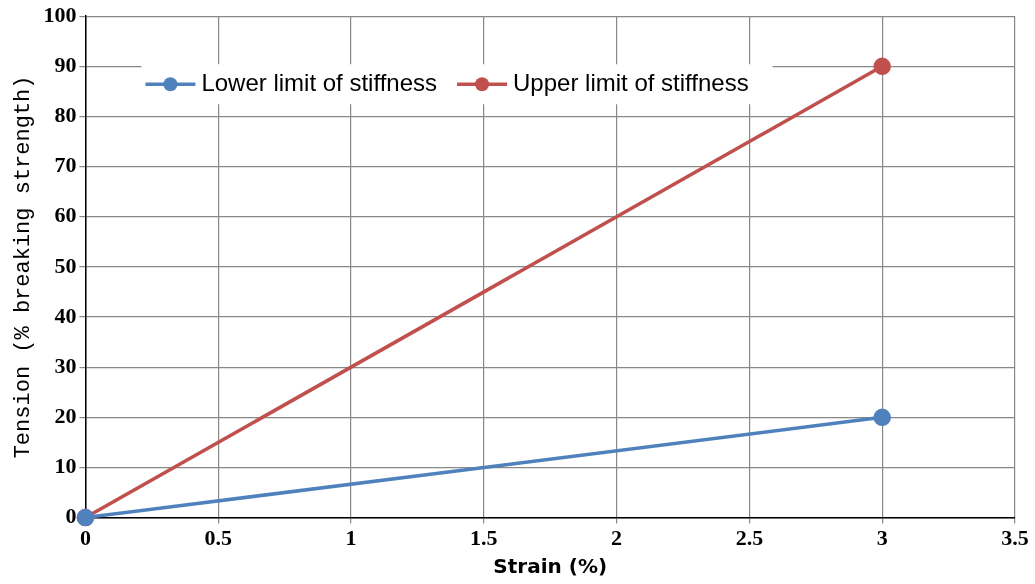 This screenshot has height=584, width=1035. Describe the element at coordinates (65, 466) in the screenshot. I see `y-tick-label: 10` at that location.